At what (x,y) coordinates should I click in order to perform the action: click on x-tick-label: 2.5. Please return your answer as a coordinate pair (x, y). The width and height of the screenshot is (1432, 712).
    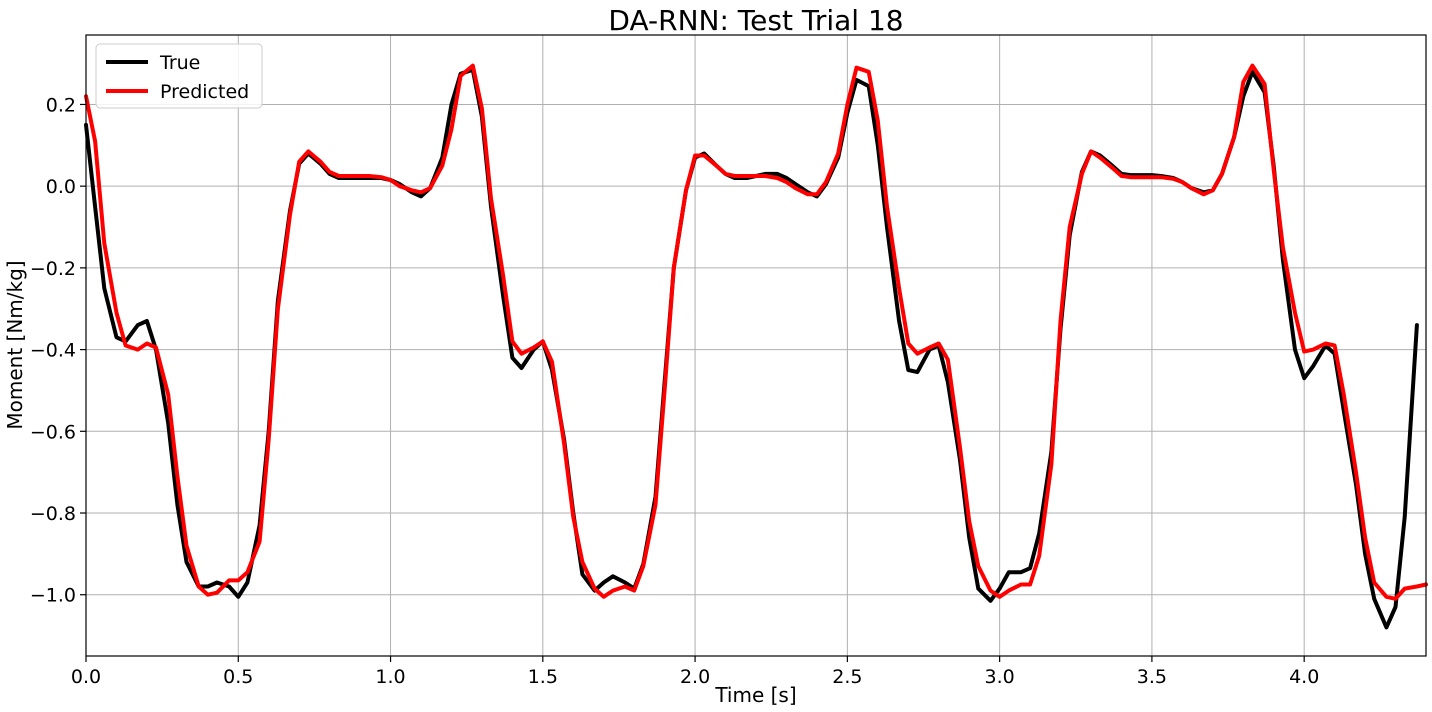
    Looking at the image, I should click on (847, 677).